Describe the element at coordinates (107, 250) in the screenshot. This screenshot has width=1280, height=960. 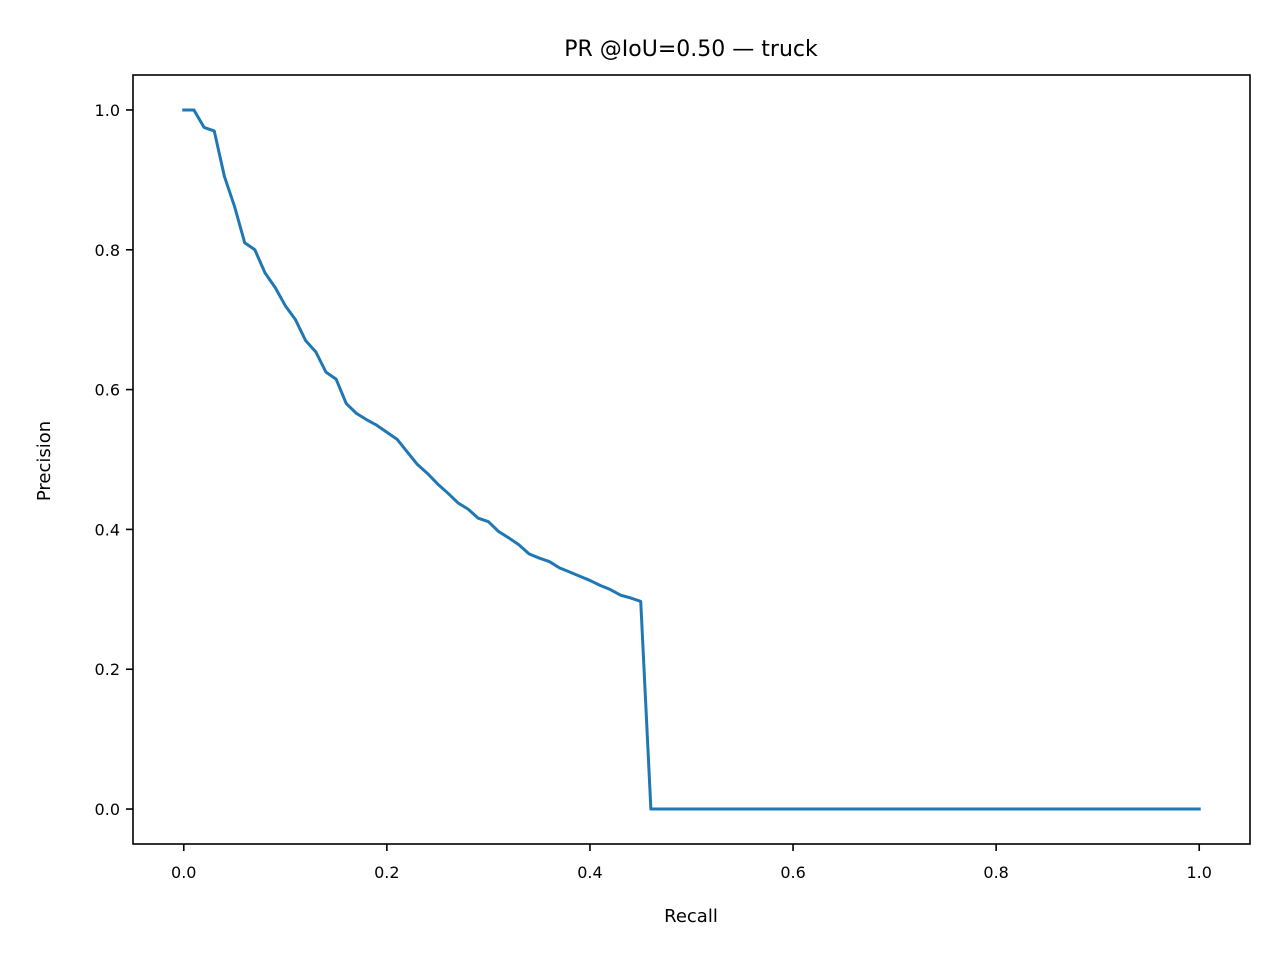
I see `y-tick-label: 0.8` at that location.